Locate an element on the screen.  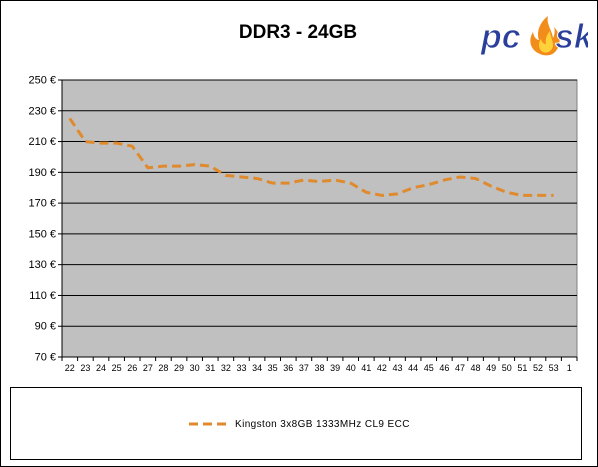
legend-entry: Kingston 3x8GB 1333MHz CL9 ECC is located at coordinates (299, 424).